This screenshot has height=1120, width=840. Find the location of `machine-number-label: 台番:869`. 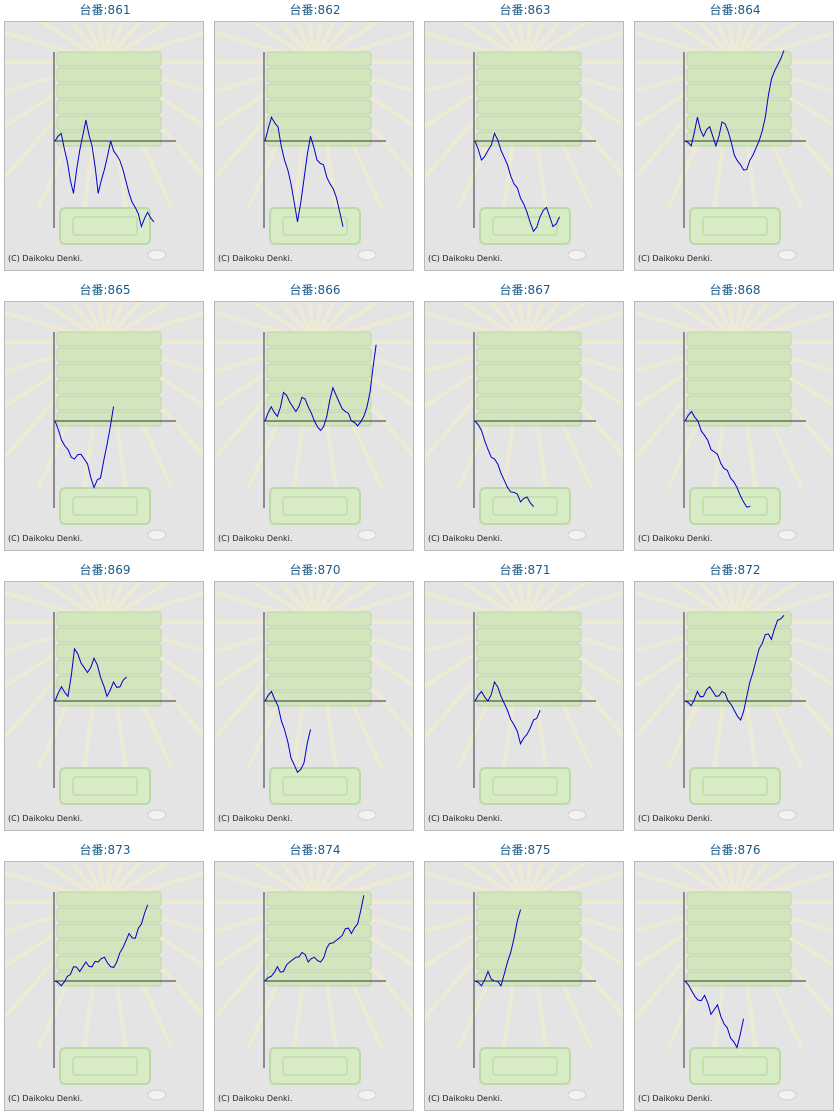

machine-number-label: 台番:869 is located at coordinates (105, 570).